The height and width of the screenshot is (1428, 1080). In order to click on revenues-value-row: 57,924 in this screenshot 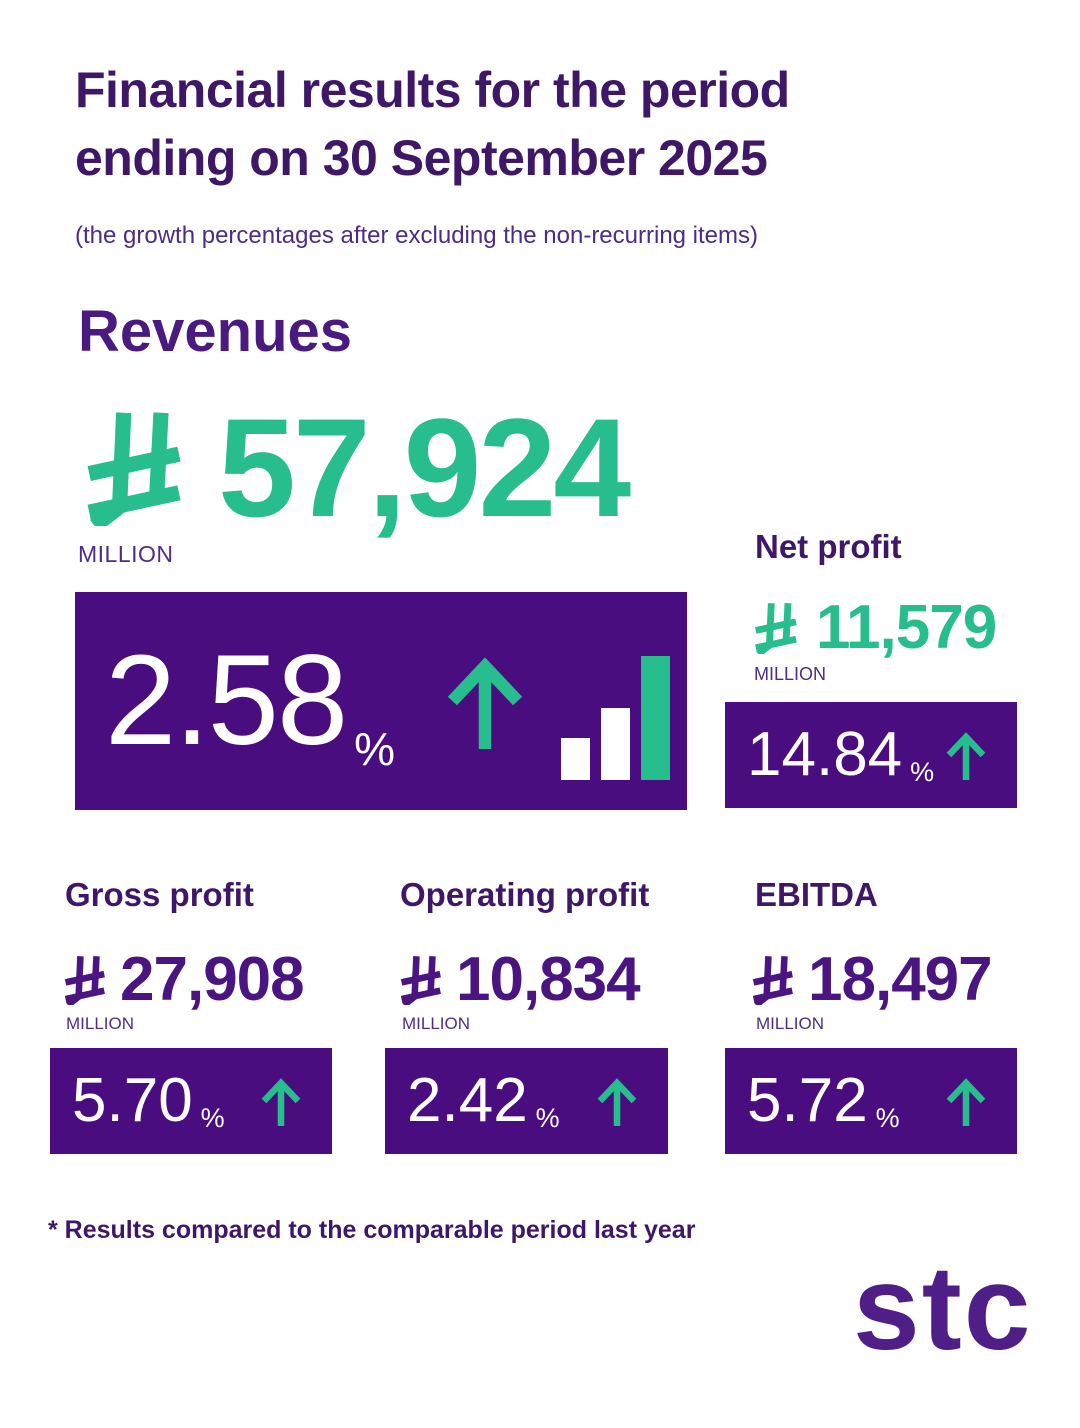, I will do `click(355, 467)`.